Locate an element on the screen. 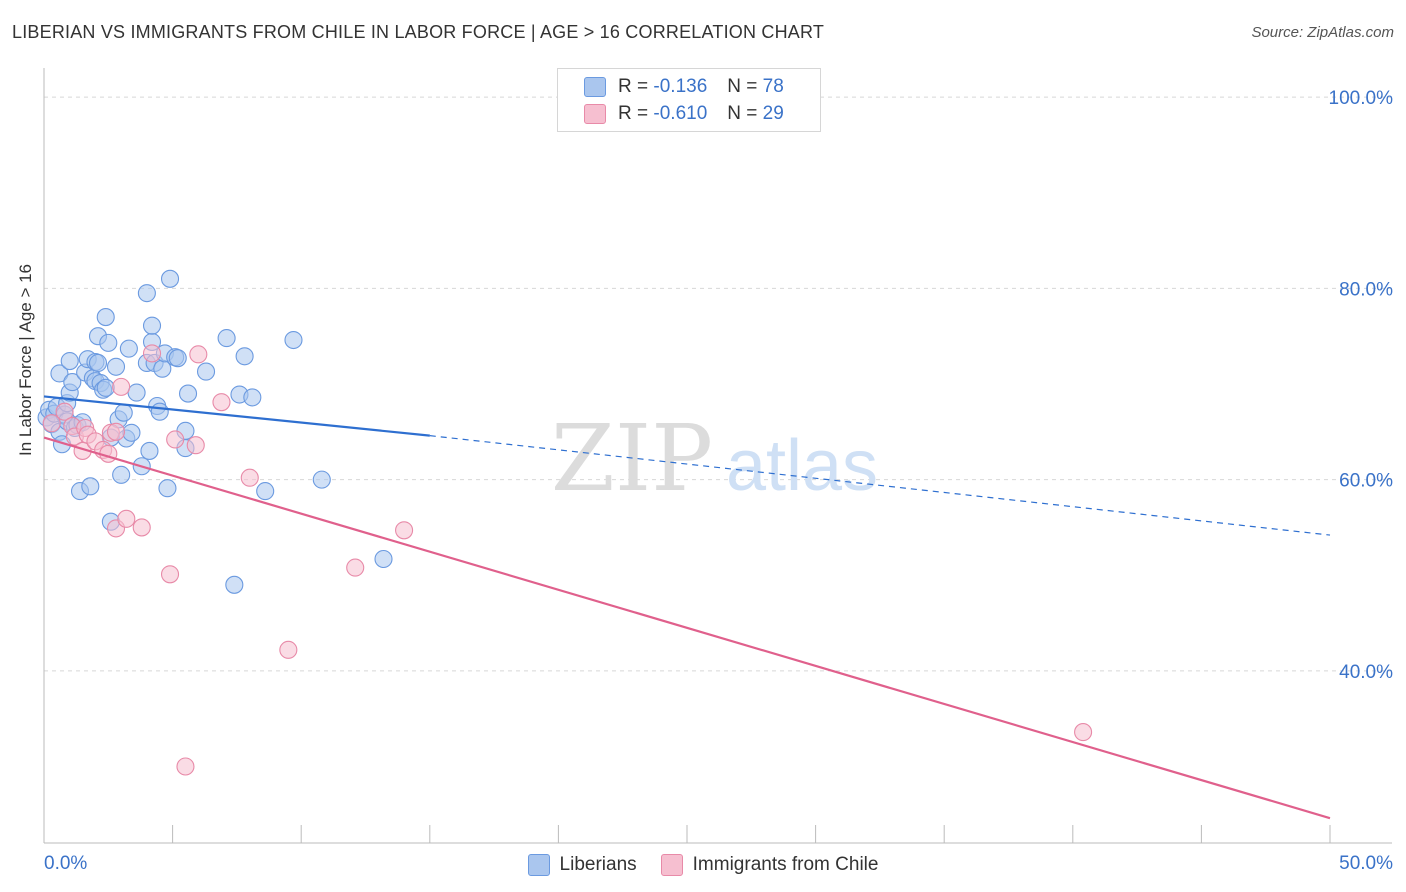  y-tick-label: 60.0% is located at coordinates (1366, 481).